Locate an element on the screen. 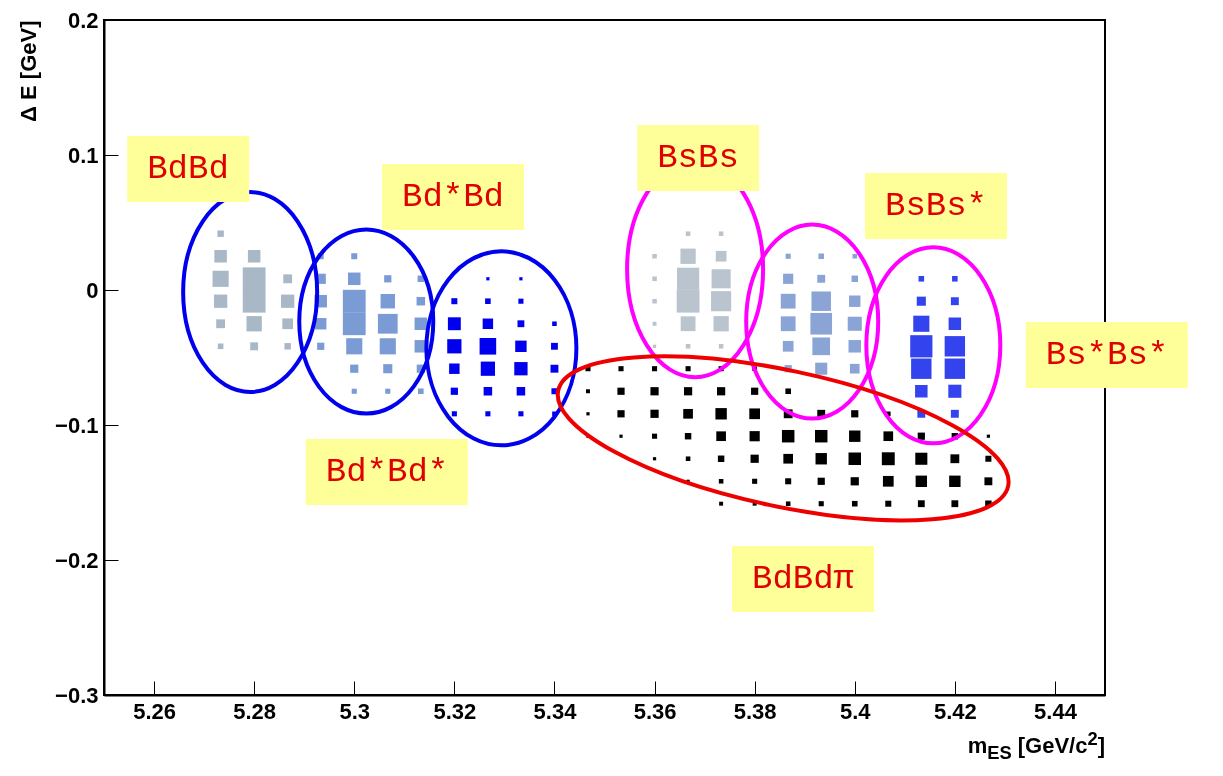  x-tick-label: 5.44 is located at coordinates (1056, 711).